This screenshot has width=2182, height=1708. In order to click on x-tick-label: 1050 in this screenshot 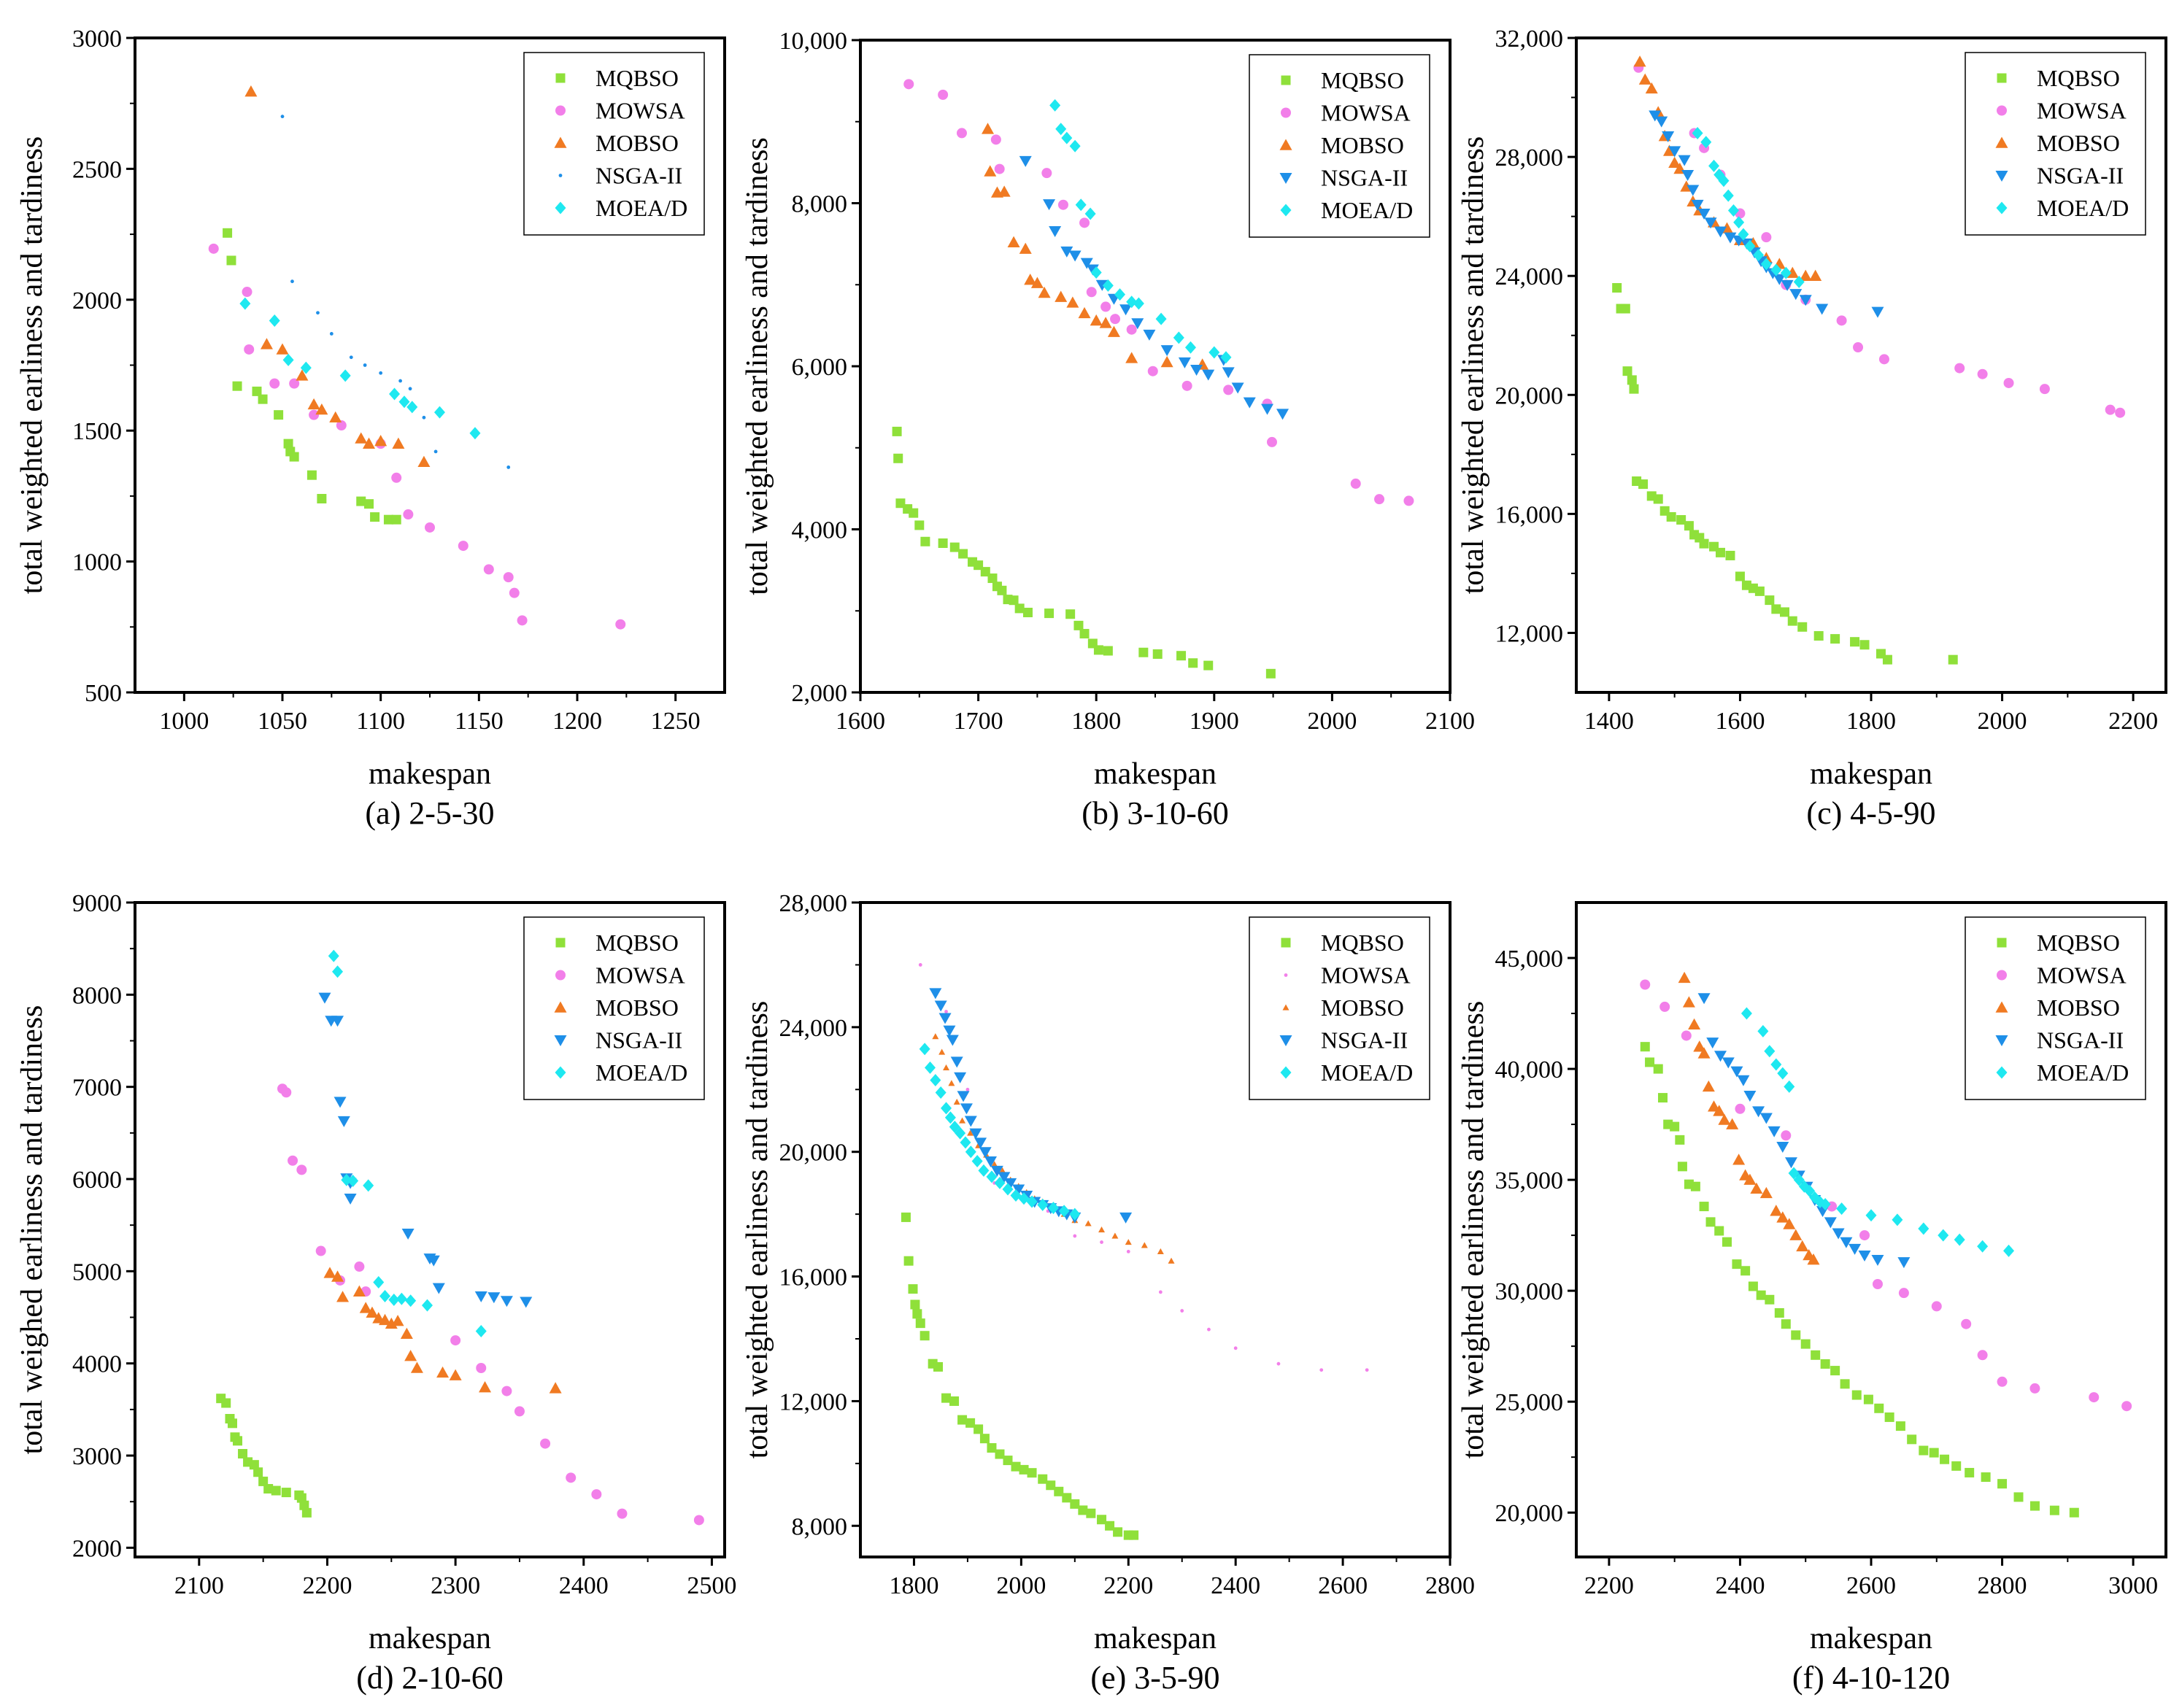, I will do `click(282, 721)`.